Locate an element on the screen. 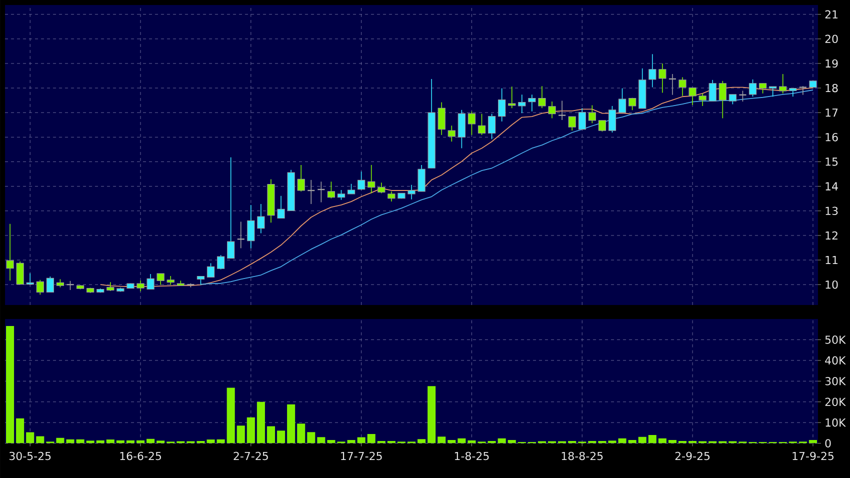  x-tick-label: 30-5-25 is located at coordinates (30, 456).